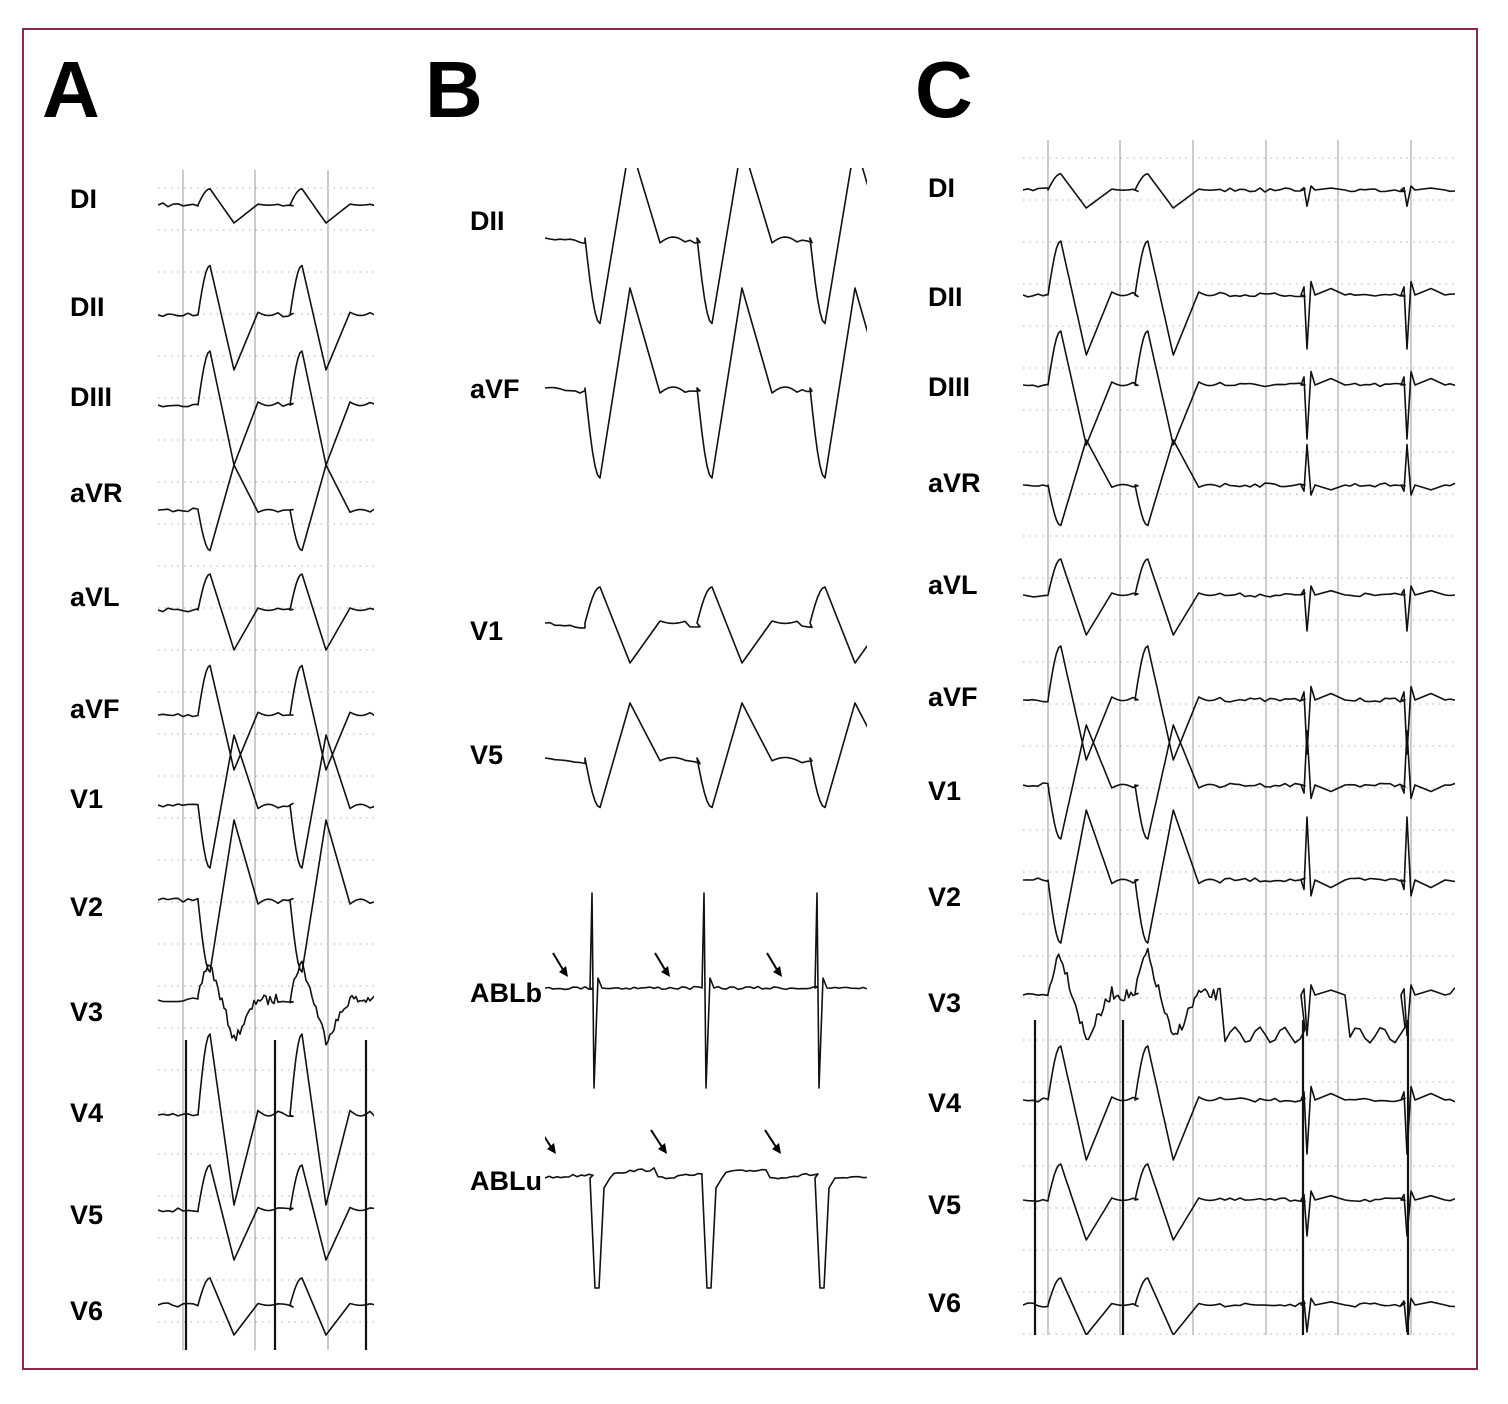 The height and width of the screenshot is (1404, 1508). I want to click on panel-c-trace-v2, so click(1239, 876).